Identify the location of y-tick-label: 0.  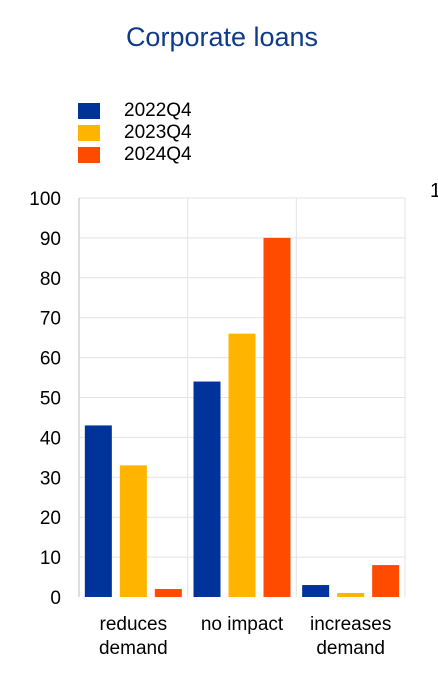
(55, 598).